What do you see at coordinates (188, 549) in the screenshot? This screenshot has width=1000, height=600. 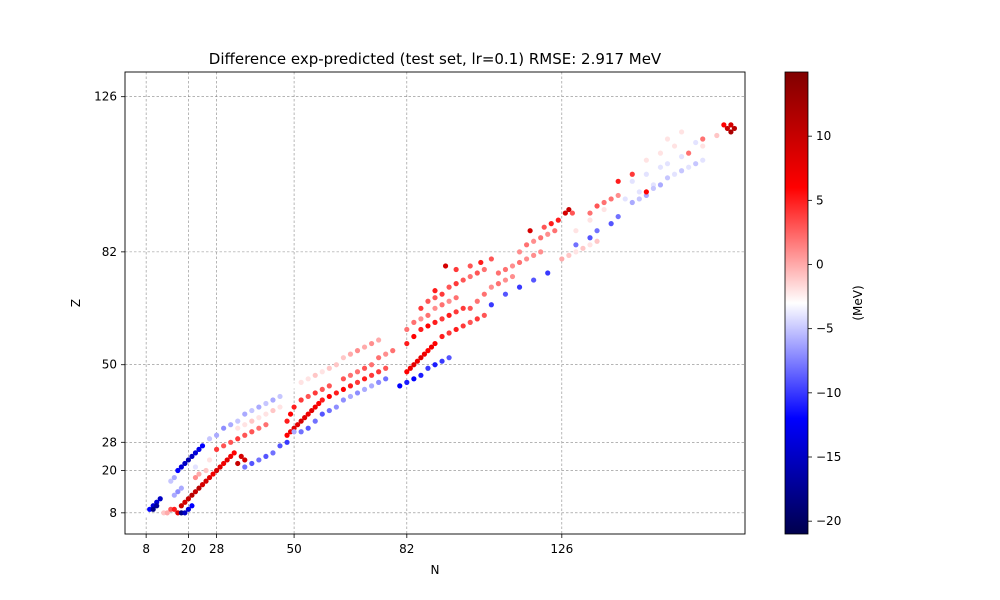 I see `x-tick-label: 20` at bounding box center [188, 549].